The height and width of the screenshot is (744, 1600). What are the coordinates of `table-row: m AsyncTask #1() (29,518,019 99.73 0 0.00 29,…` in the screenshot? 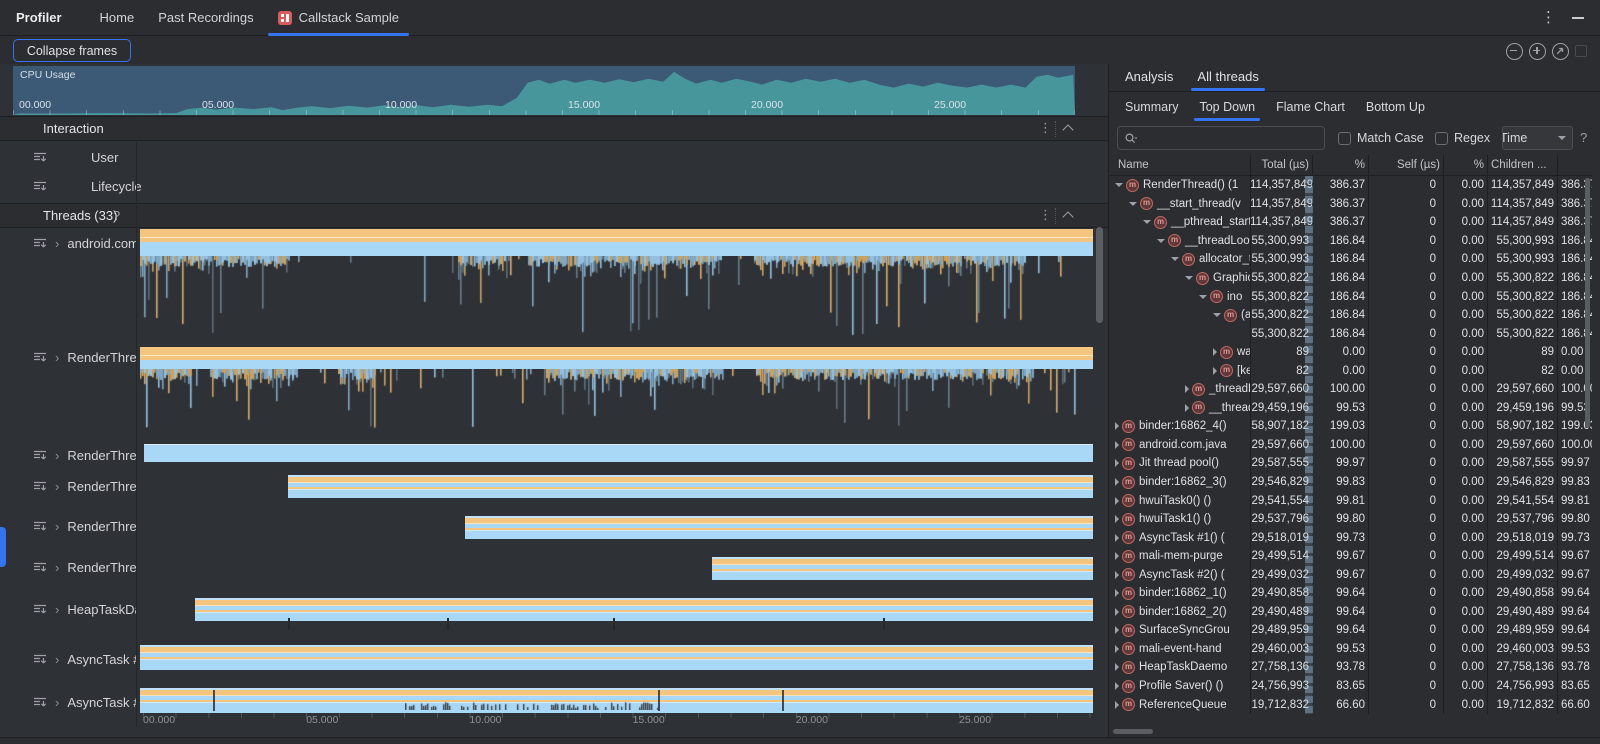 It's located at (1351, 537).